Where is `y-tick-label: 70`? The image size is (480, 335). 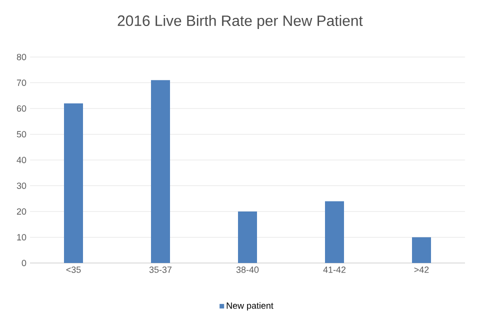
y-tick-label: 70 is located at coordinates (21, 83).